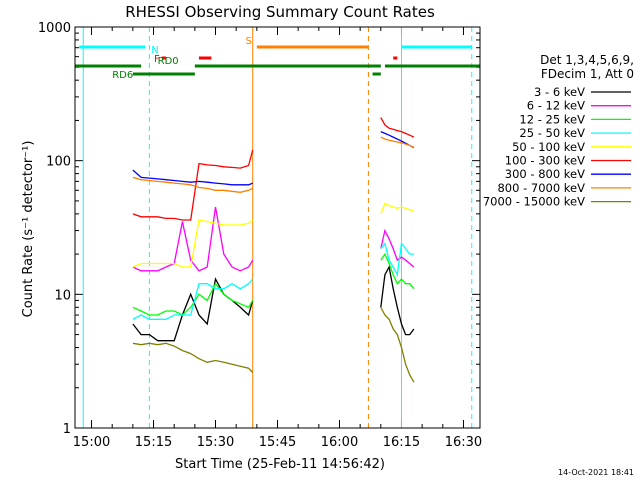 The height and width of the screenshot is (480, 640). Describe the element at coordinates (587, 60) in the screenshot. I see `legend-title-line-1: Det 1,3,4,5,6,9,` at that location.